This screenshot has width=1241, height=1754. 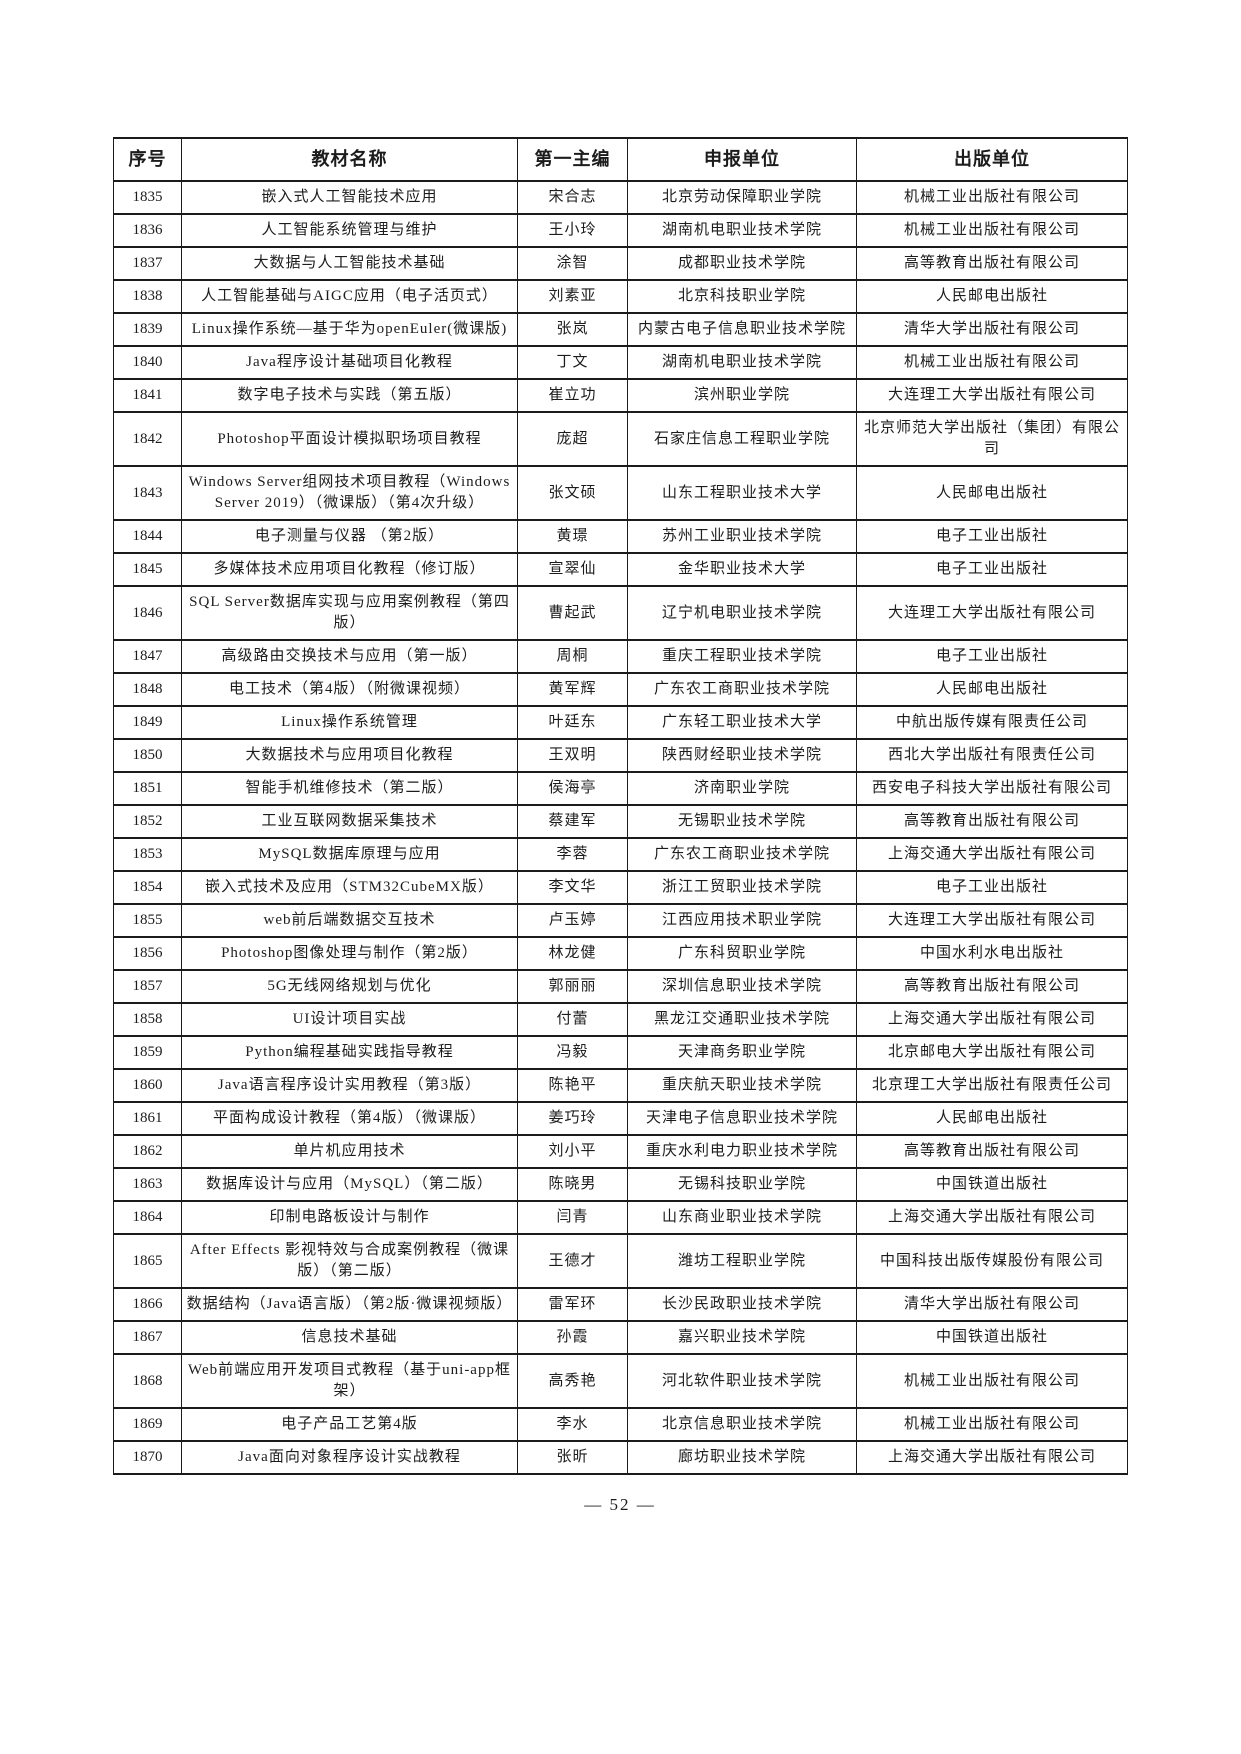 What do you see at coordinates (349, 821) in the screenshot?
I see `title-cell: 工业互联网数据采集技术` at bounding box center [349, 821].